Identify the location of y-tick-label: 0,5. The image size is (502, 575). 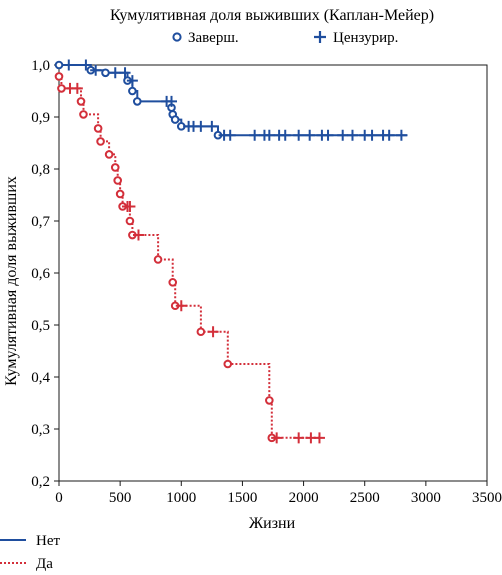
(40, 326).